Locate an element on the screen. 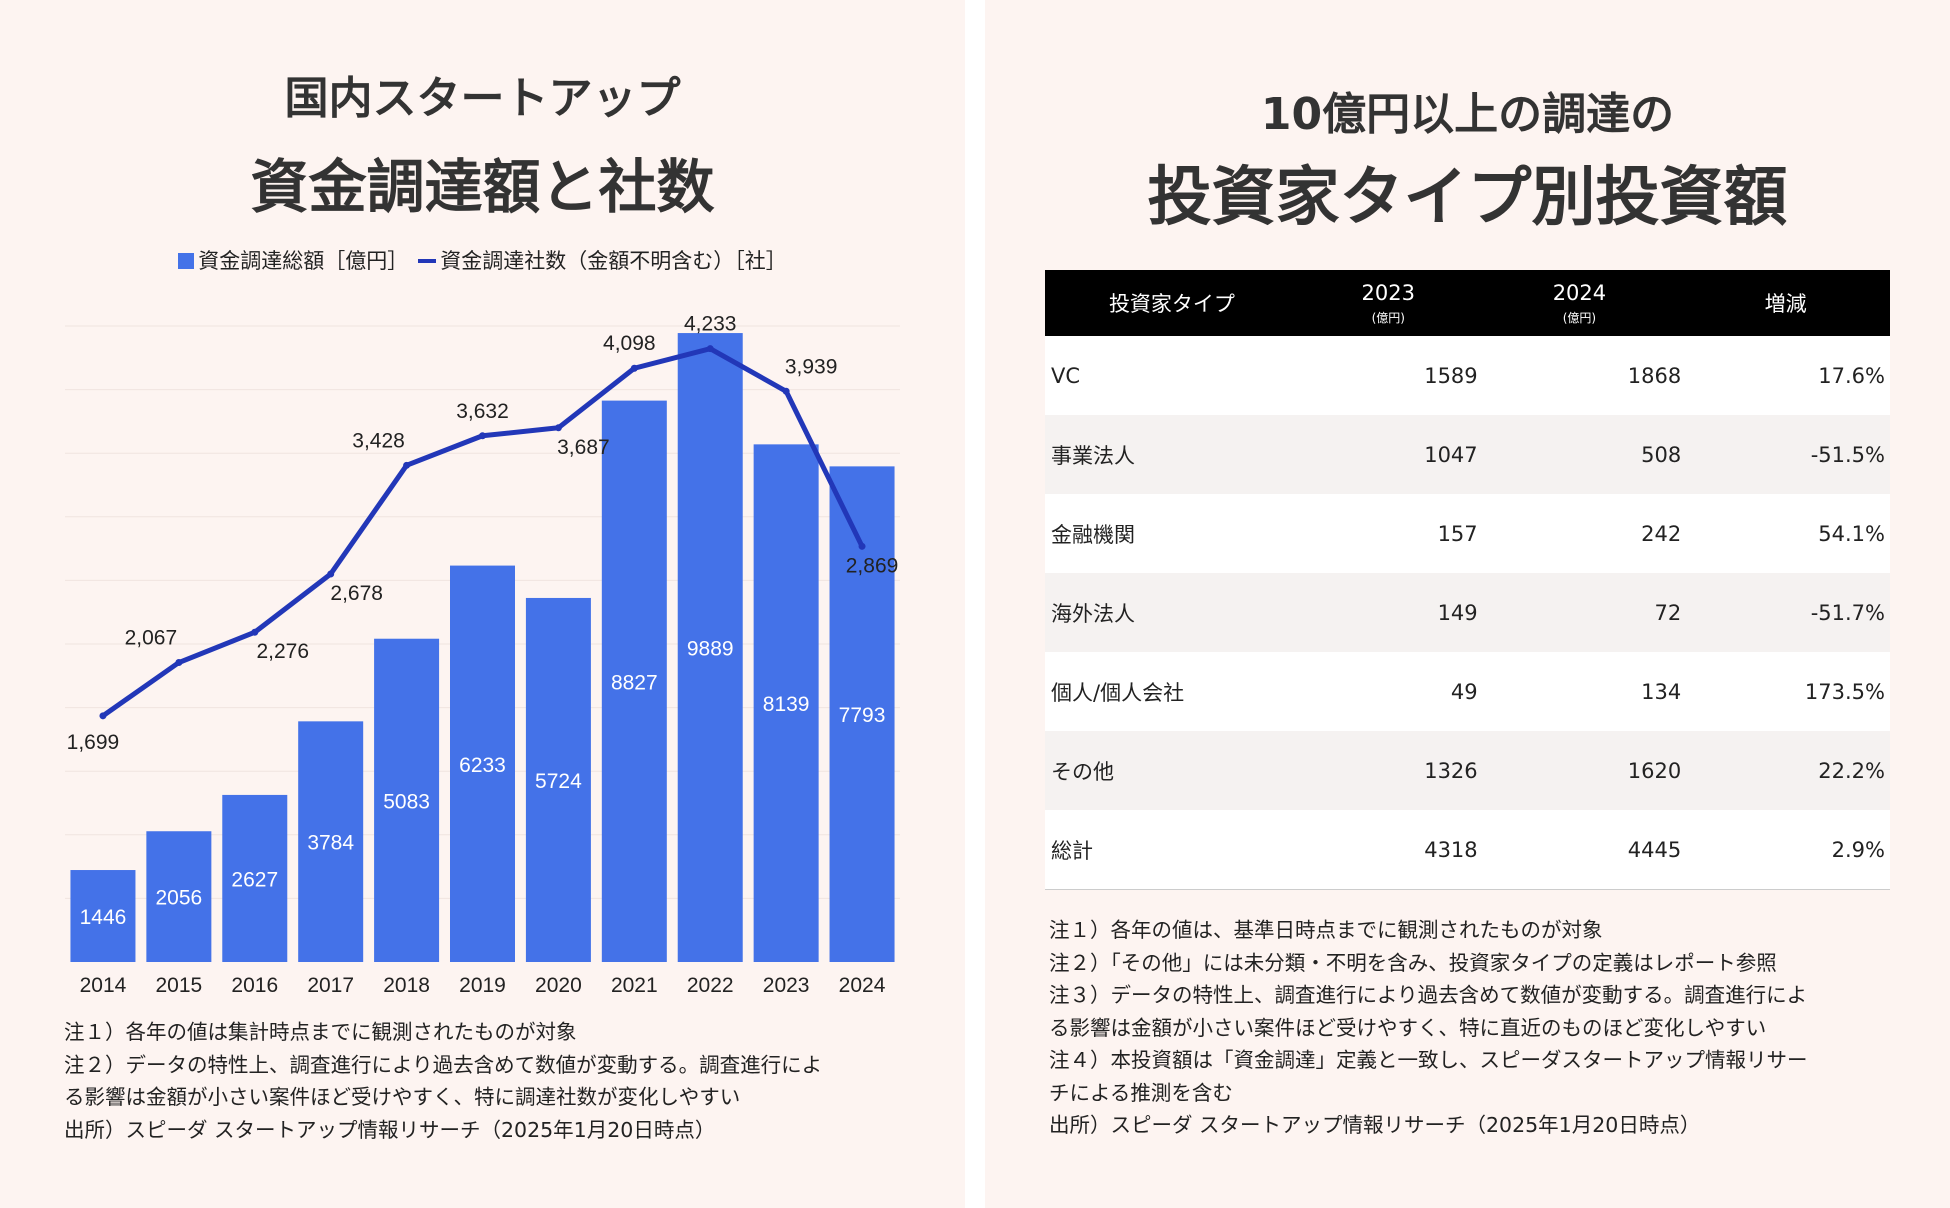  cell-change: 22.2% is located at coordinates (1785, 770).